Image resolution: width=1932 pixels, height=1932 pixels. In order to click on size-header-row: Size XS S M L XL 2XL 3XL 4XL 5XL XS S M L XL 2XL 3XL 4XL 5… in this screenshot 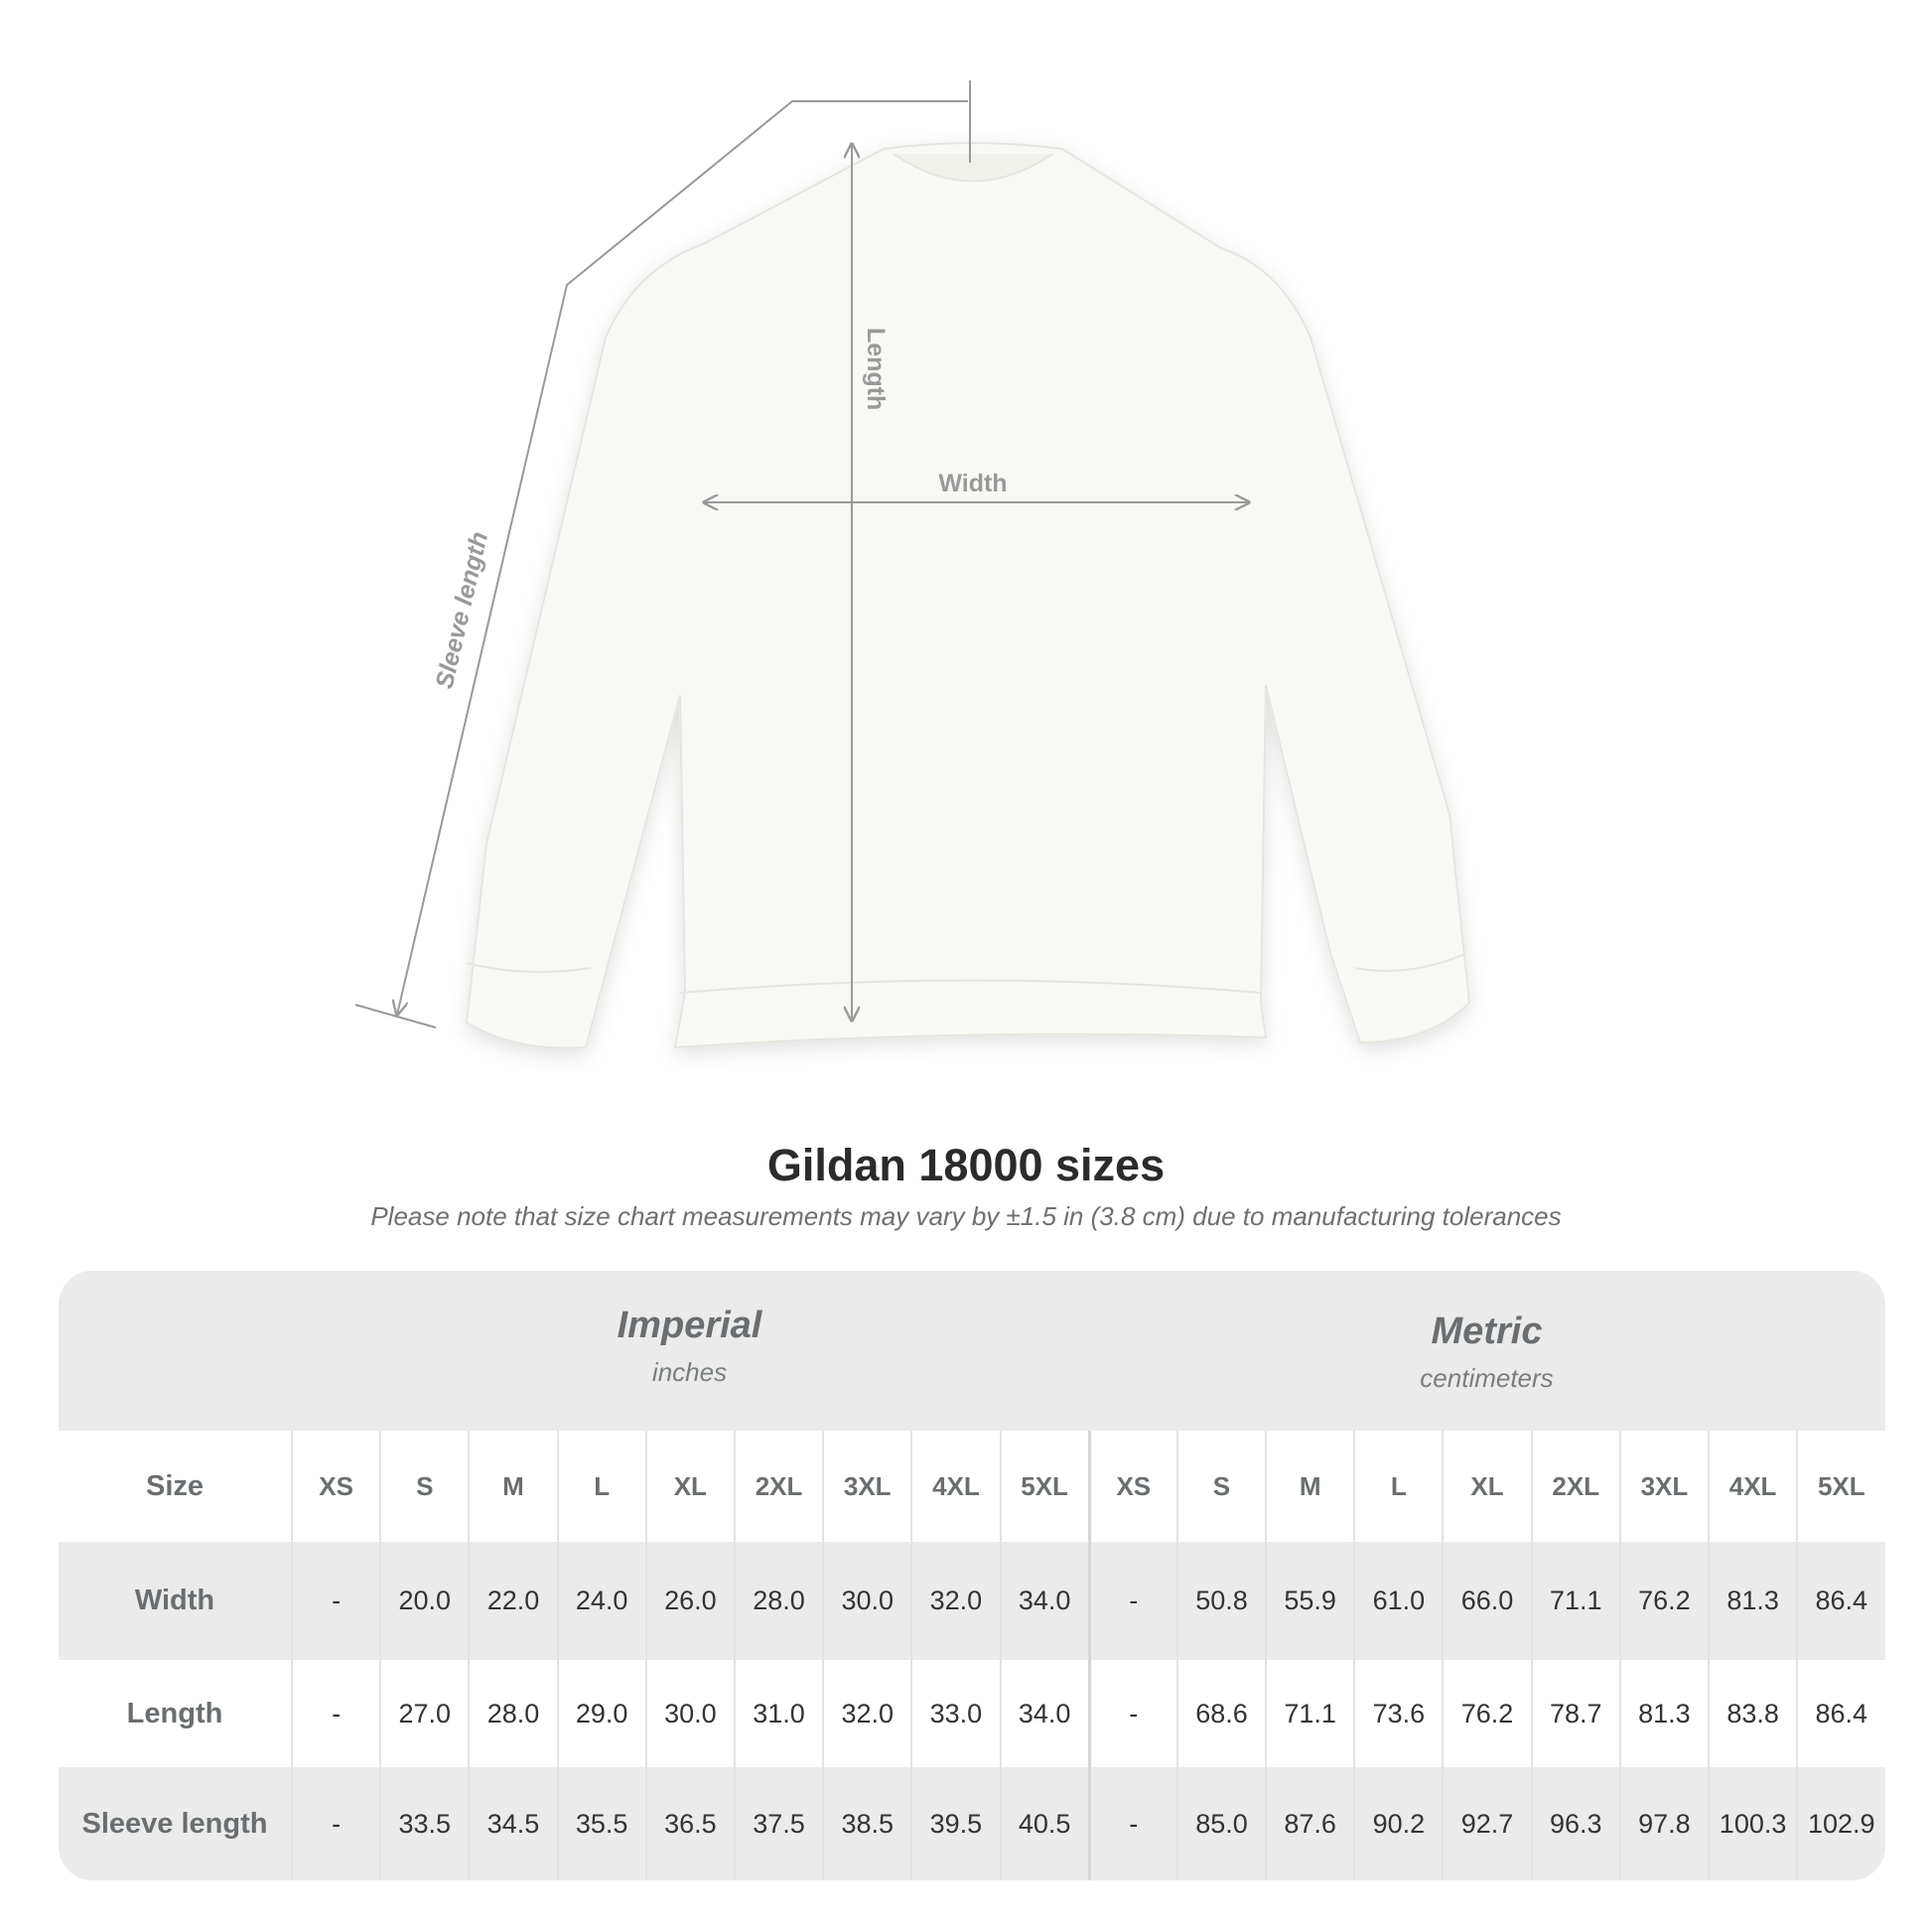, I will do `click(972, 1486)`.